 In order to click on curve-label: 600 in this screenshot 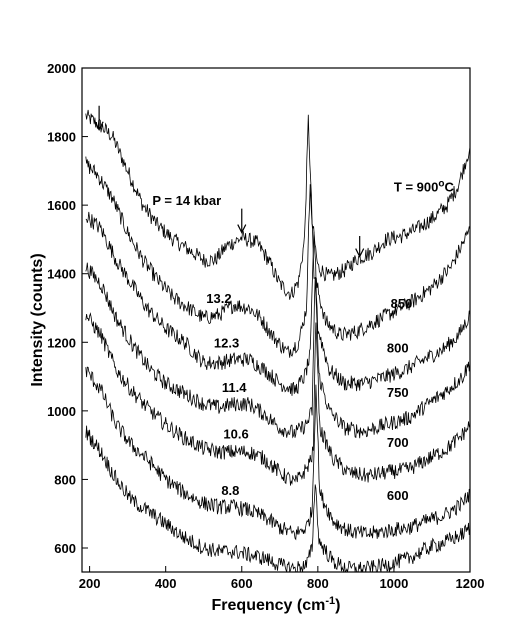, I will do `click(398, 495)`.